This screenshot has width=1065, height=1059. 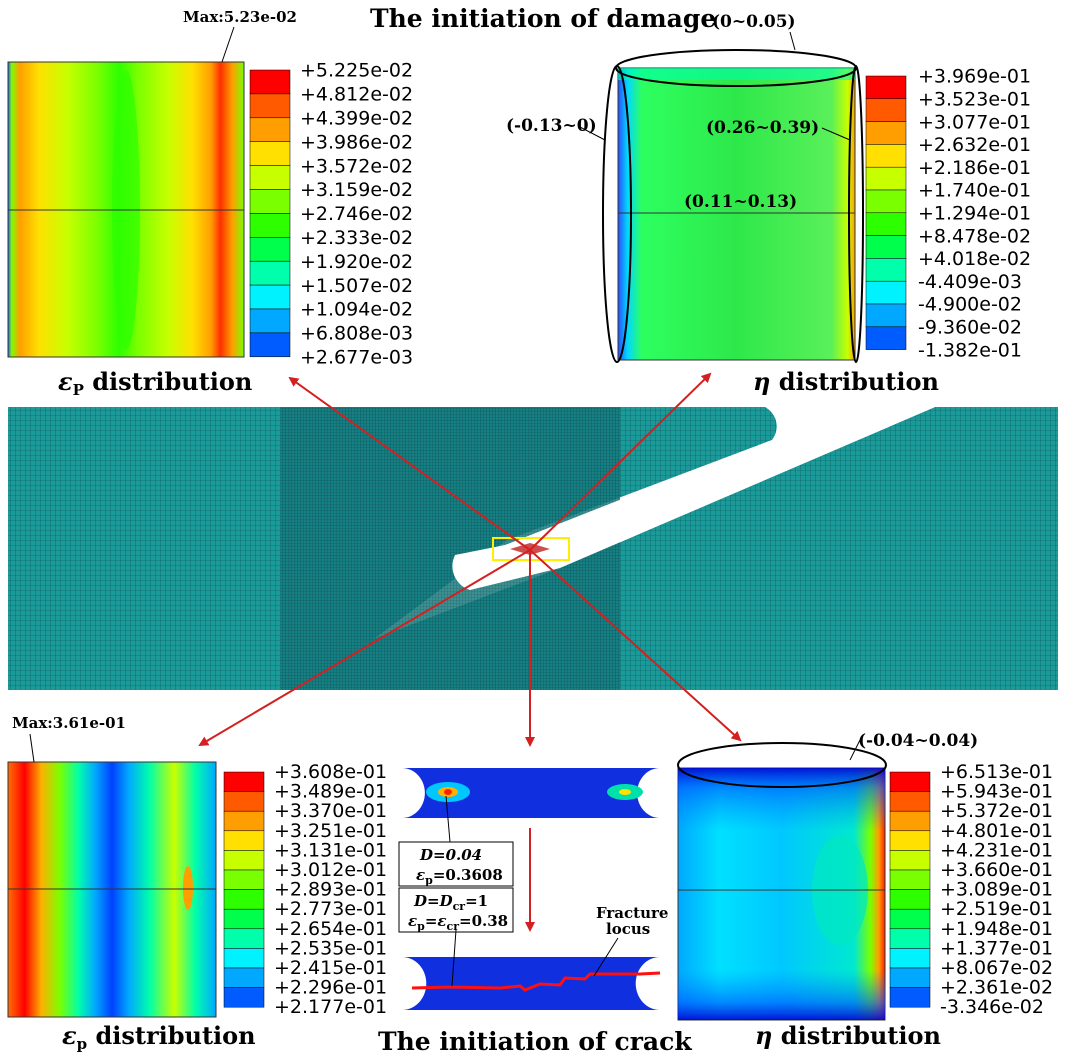 I want to click on caption-eps-bottom: εp distribution, so click(x=159, y=1037).